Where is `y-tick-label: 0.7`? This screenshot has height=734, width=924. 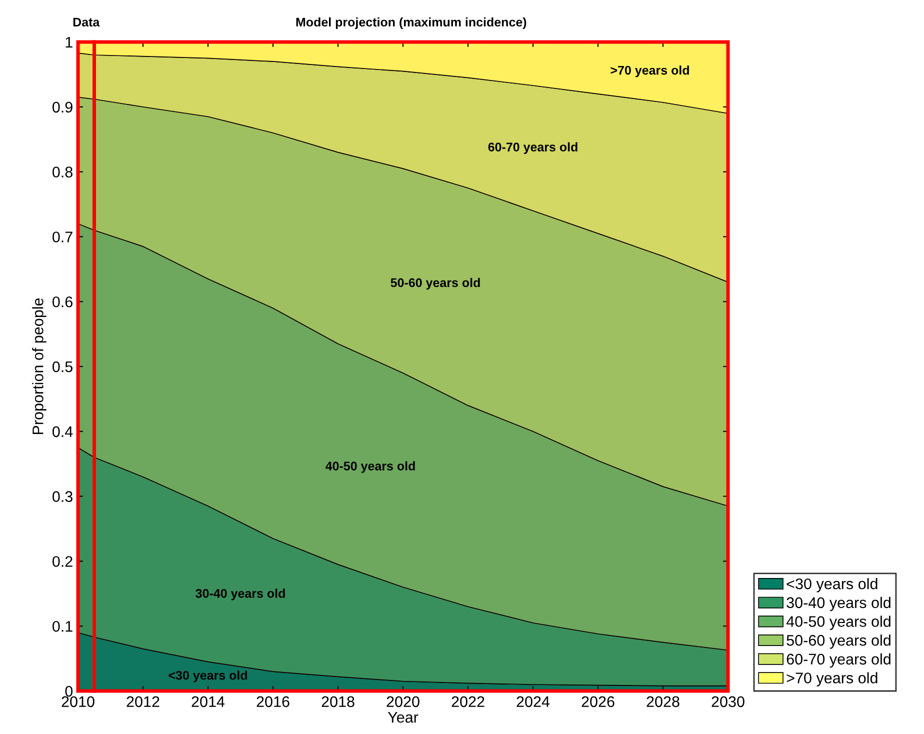
y-tick-label: 0.7 is located at coordinates (62, 237).